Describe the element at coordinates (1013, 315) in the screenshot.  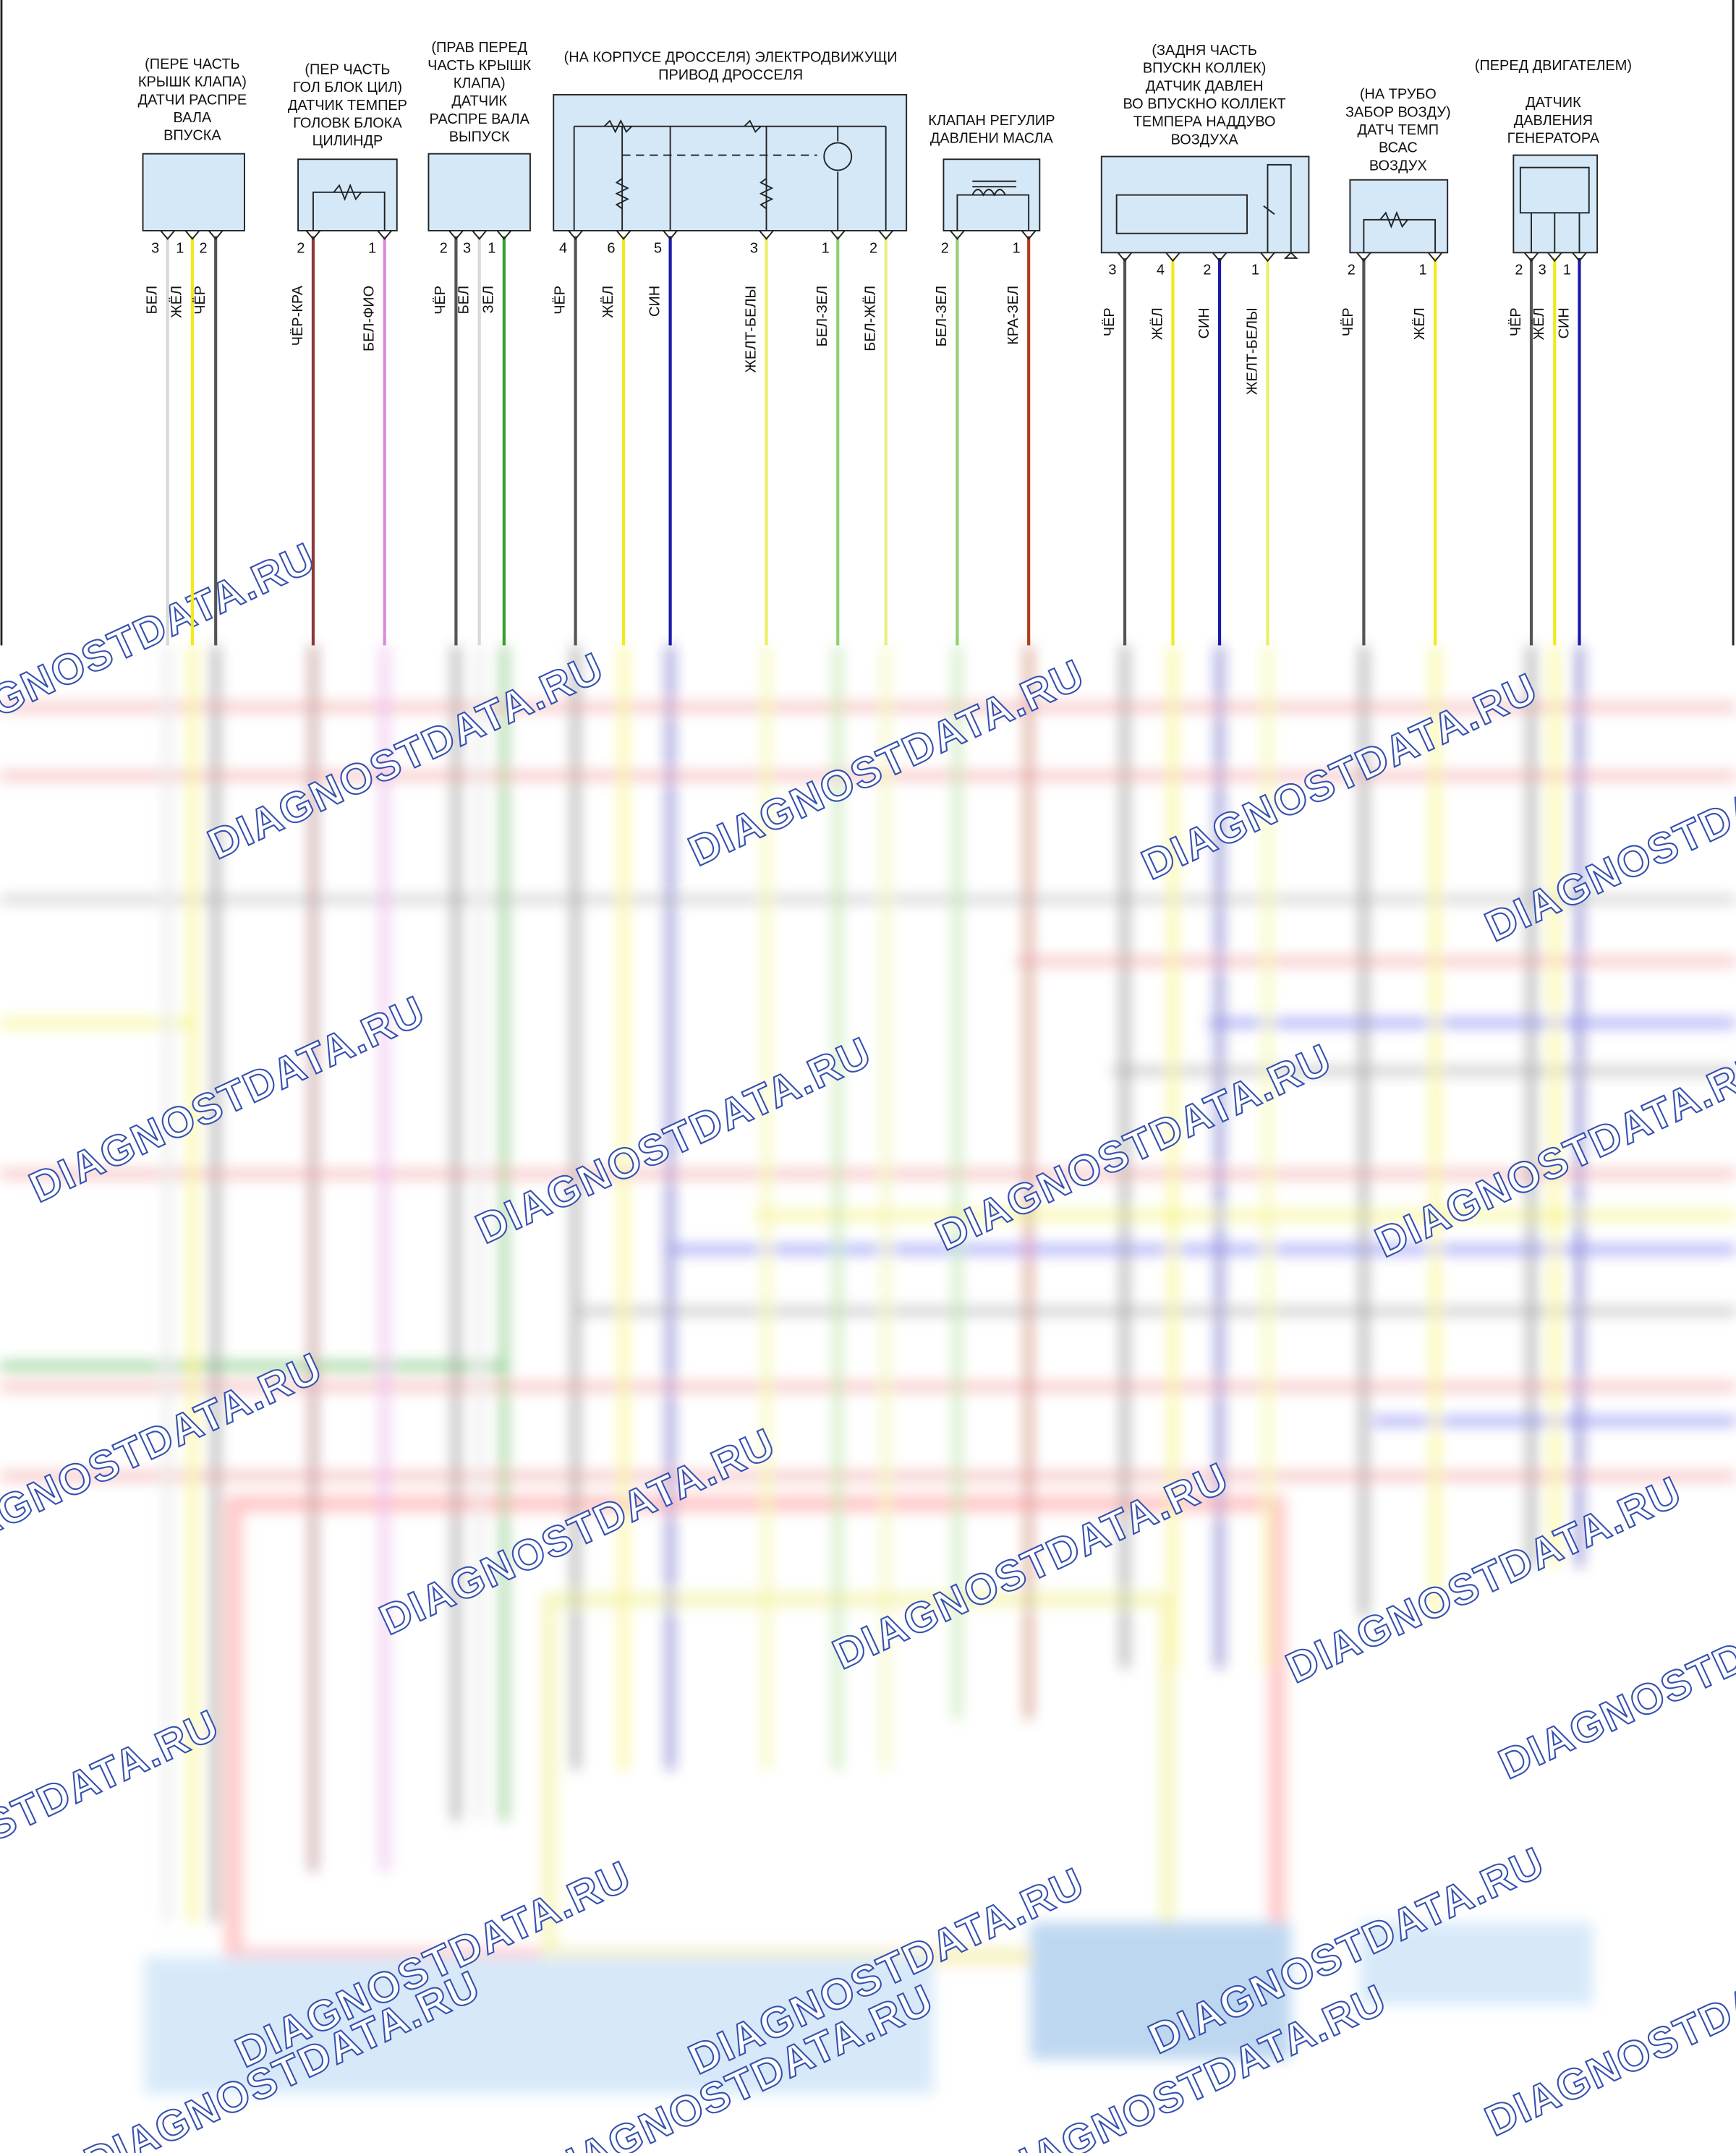
I see `wire-label: КРА-ЗЕЛ` at that location.